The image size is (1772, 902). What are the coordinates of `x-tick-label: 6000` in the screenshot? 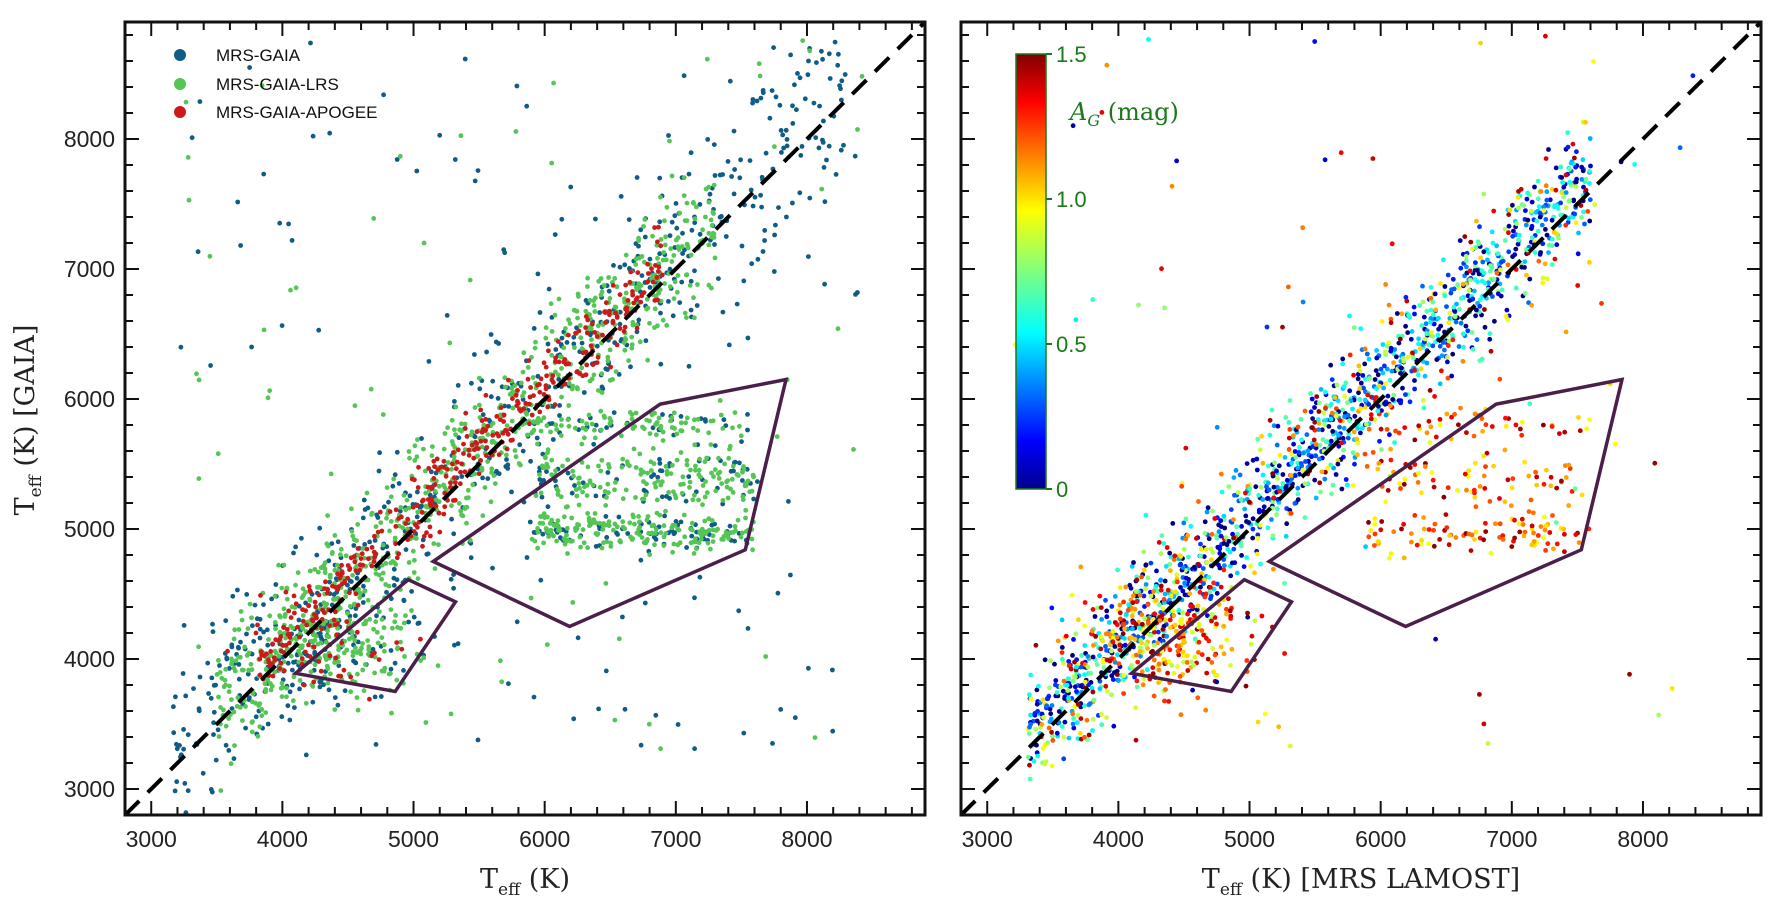 It's located at (544, 839).